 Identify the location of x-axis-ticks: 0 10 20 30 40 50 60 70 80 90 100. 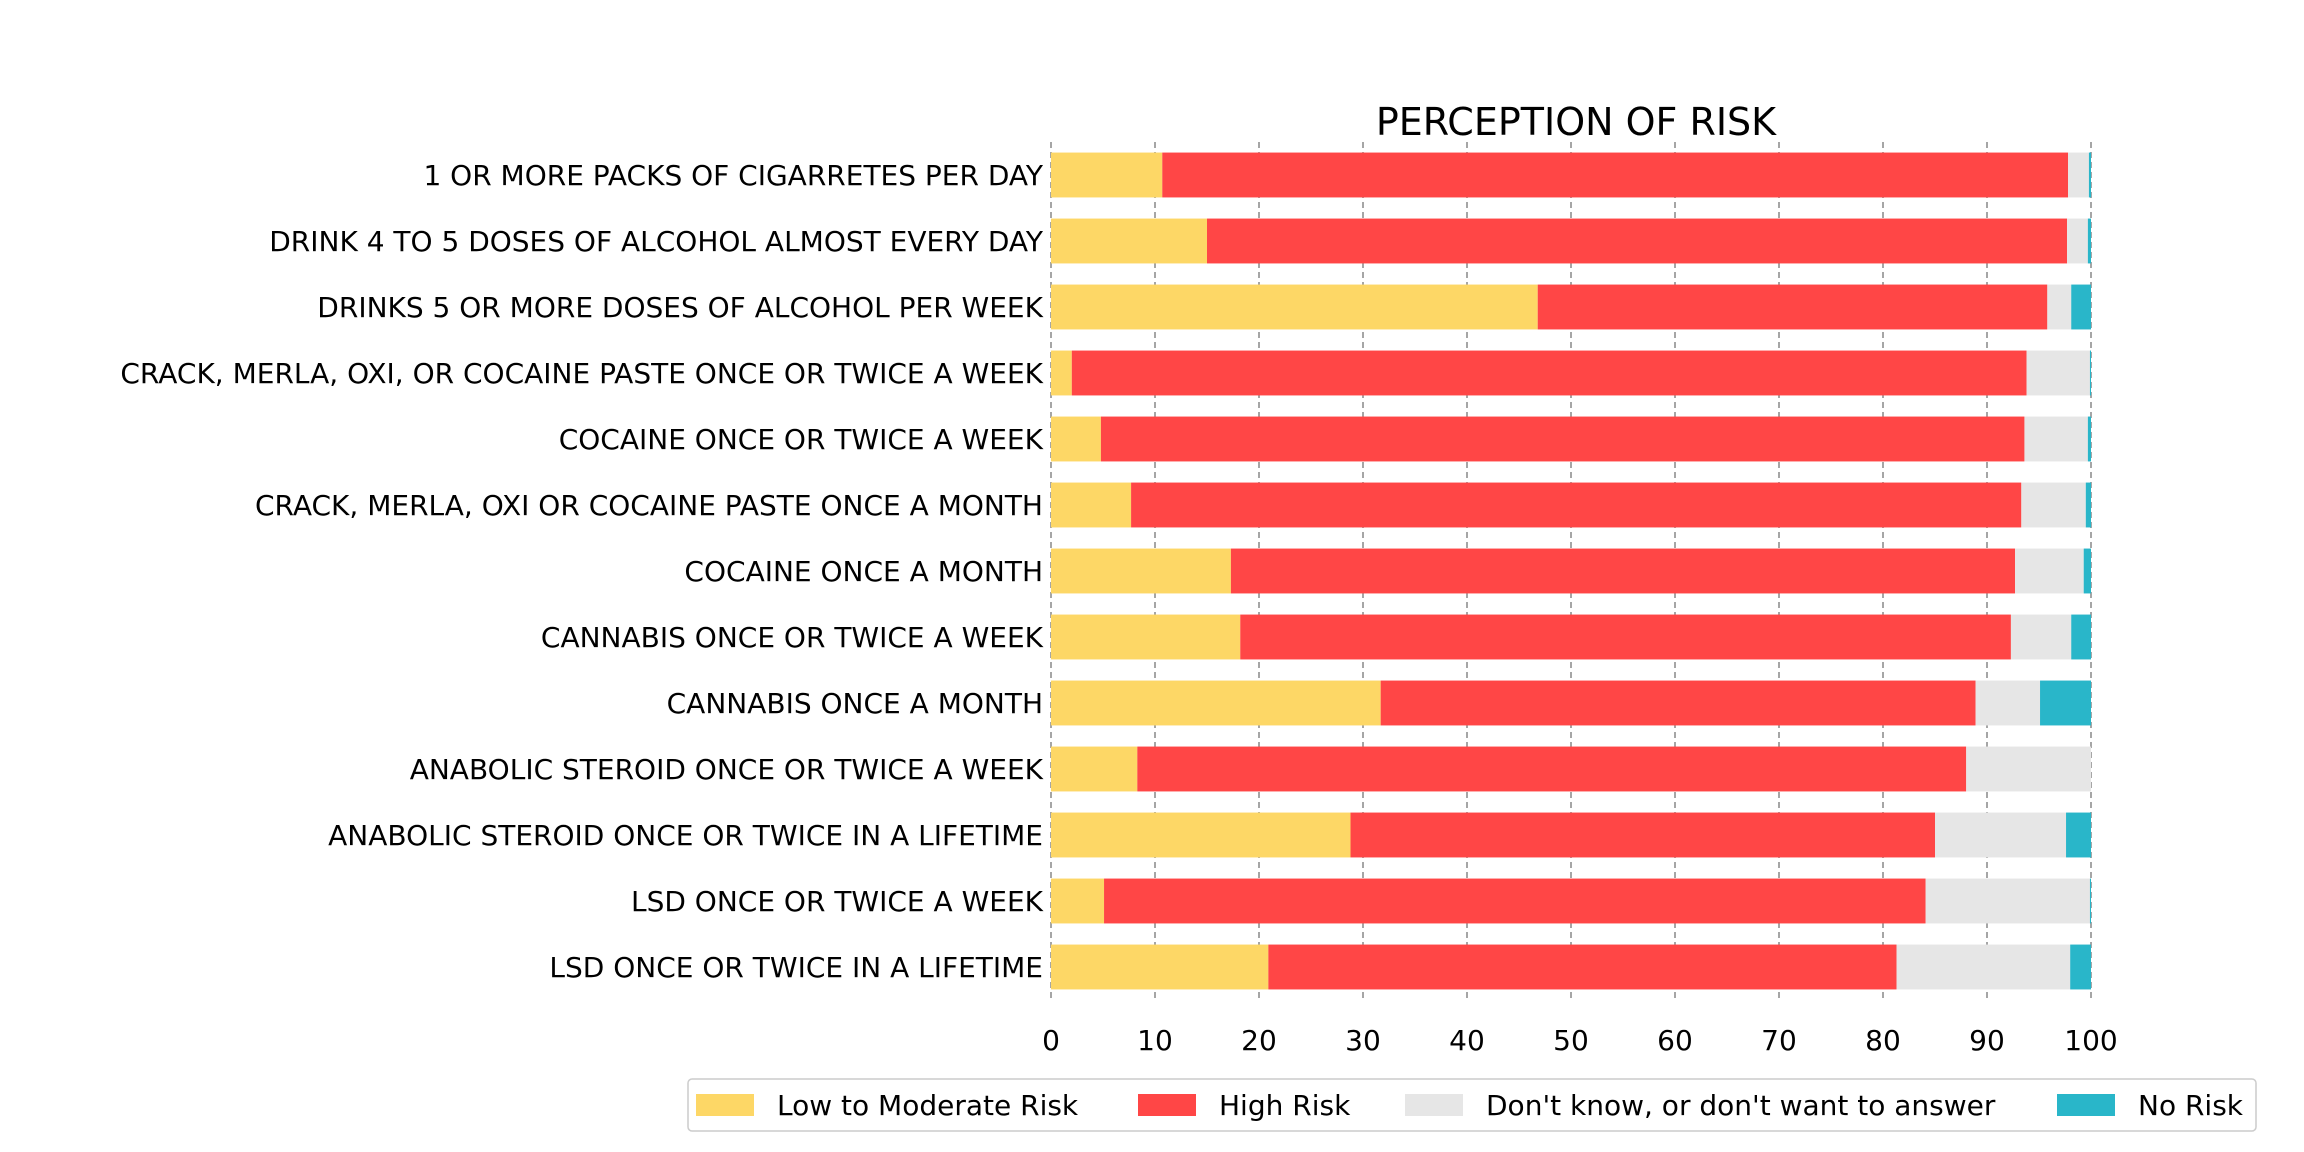
(1580, 1040).